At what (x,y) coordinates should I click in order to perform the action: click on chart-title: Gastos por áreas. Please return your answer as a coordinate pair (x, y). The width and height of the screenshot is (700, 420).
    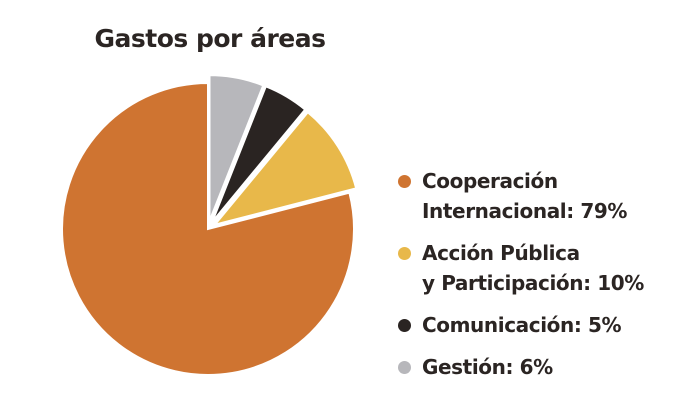
    Looking at the image, I should click on (210, 38).